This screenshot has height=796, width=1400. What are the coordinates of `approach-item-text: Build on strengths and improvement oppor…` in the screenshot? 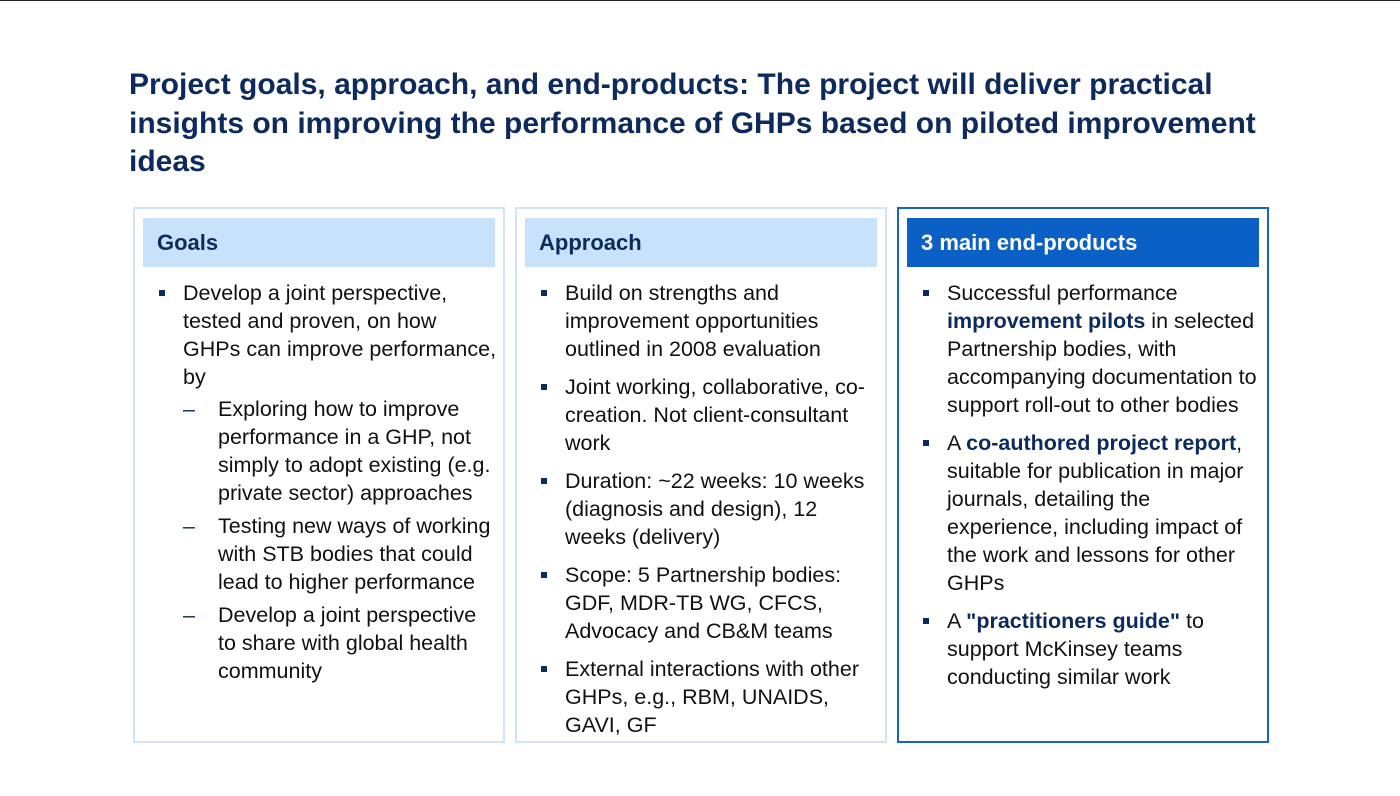 It's located at (693, 321).